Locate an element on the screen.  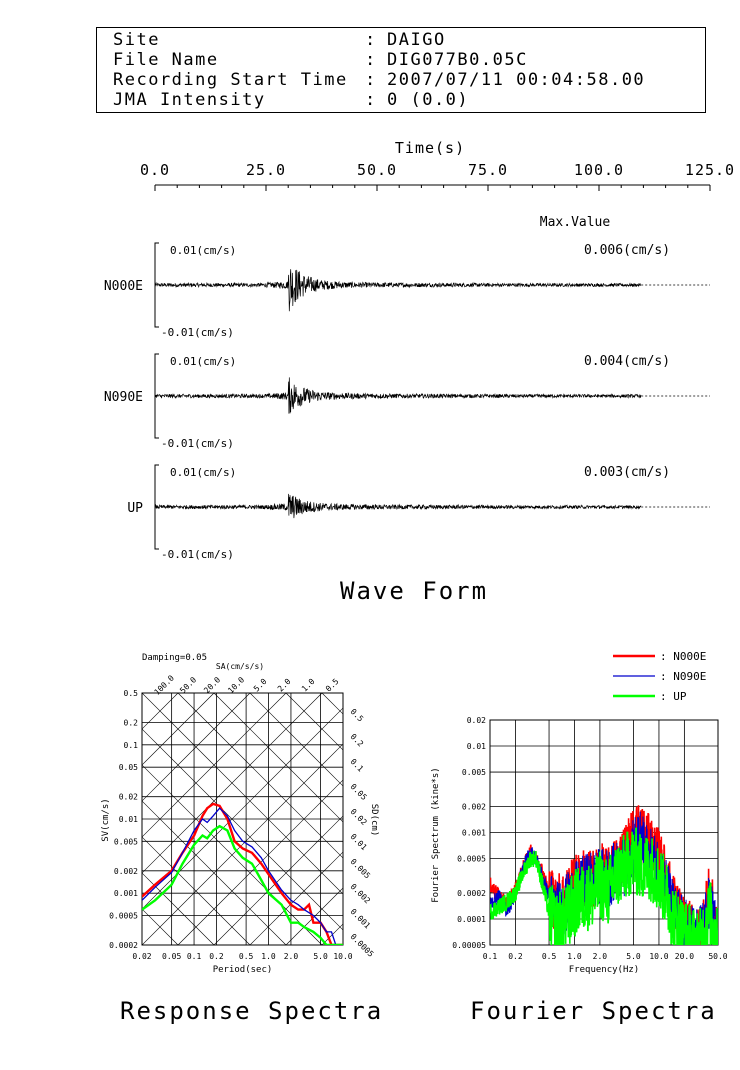
fourier-spectra-title: Fourier Spectra is located at coordinates (593, 1011).